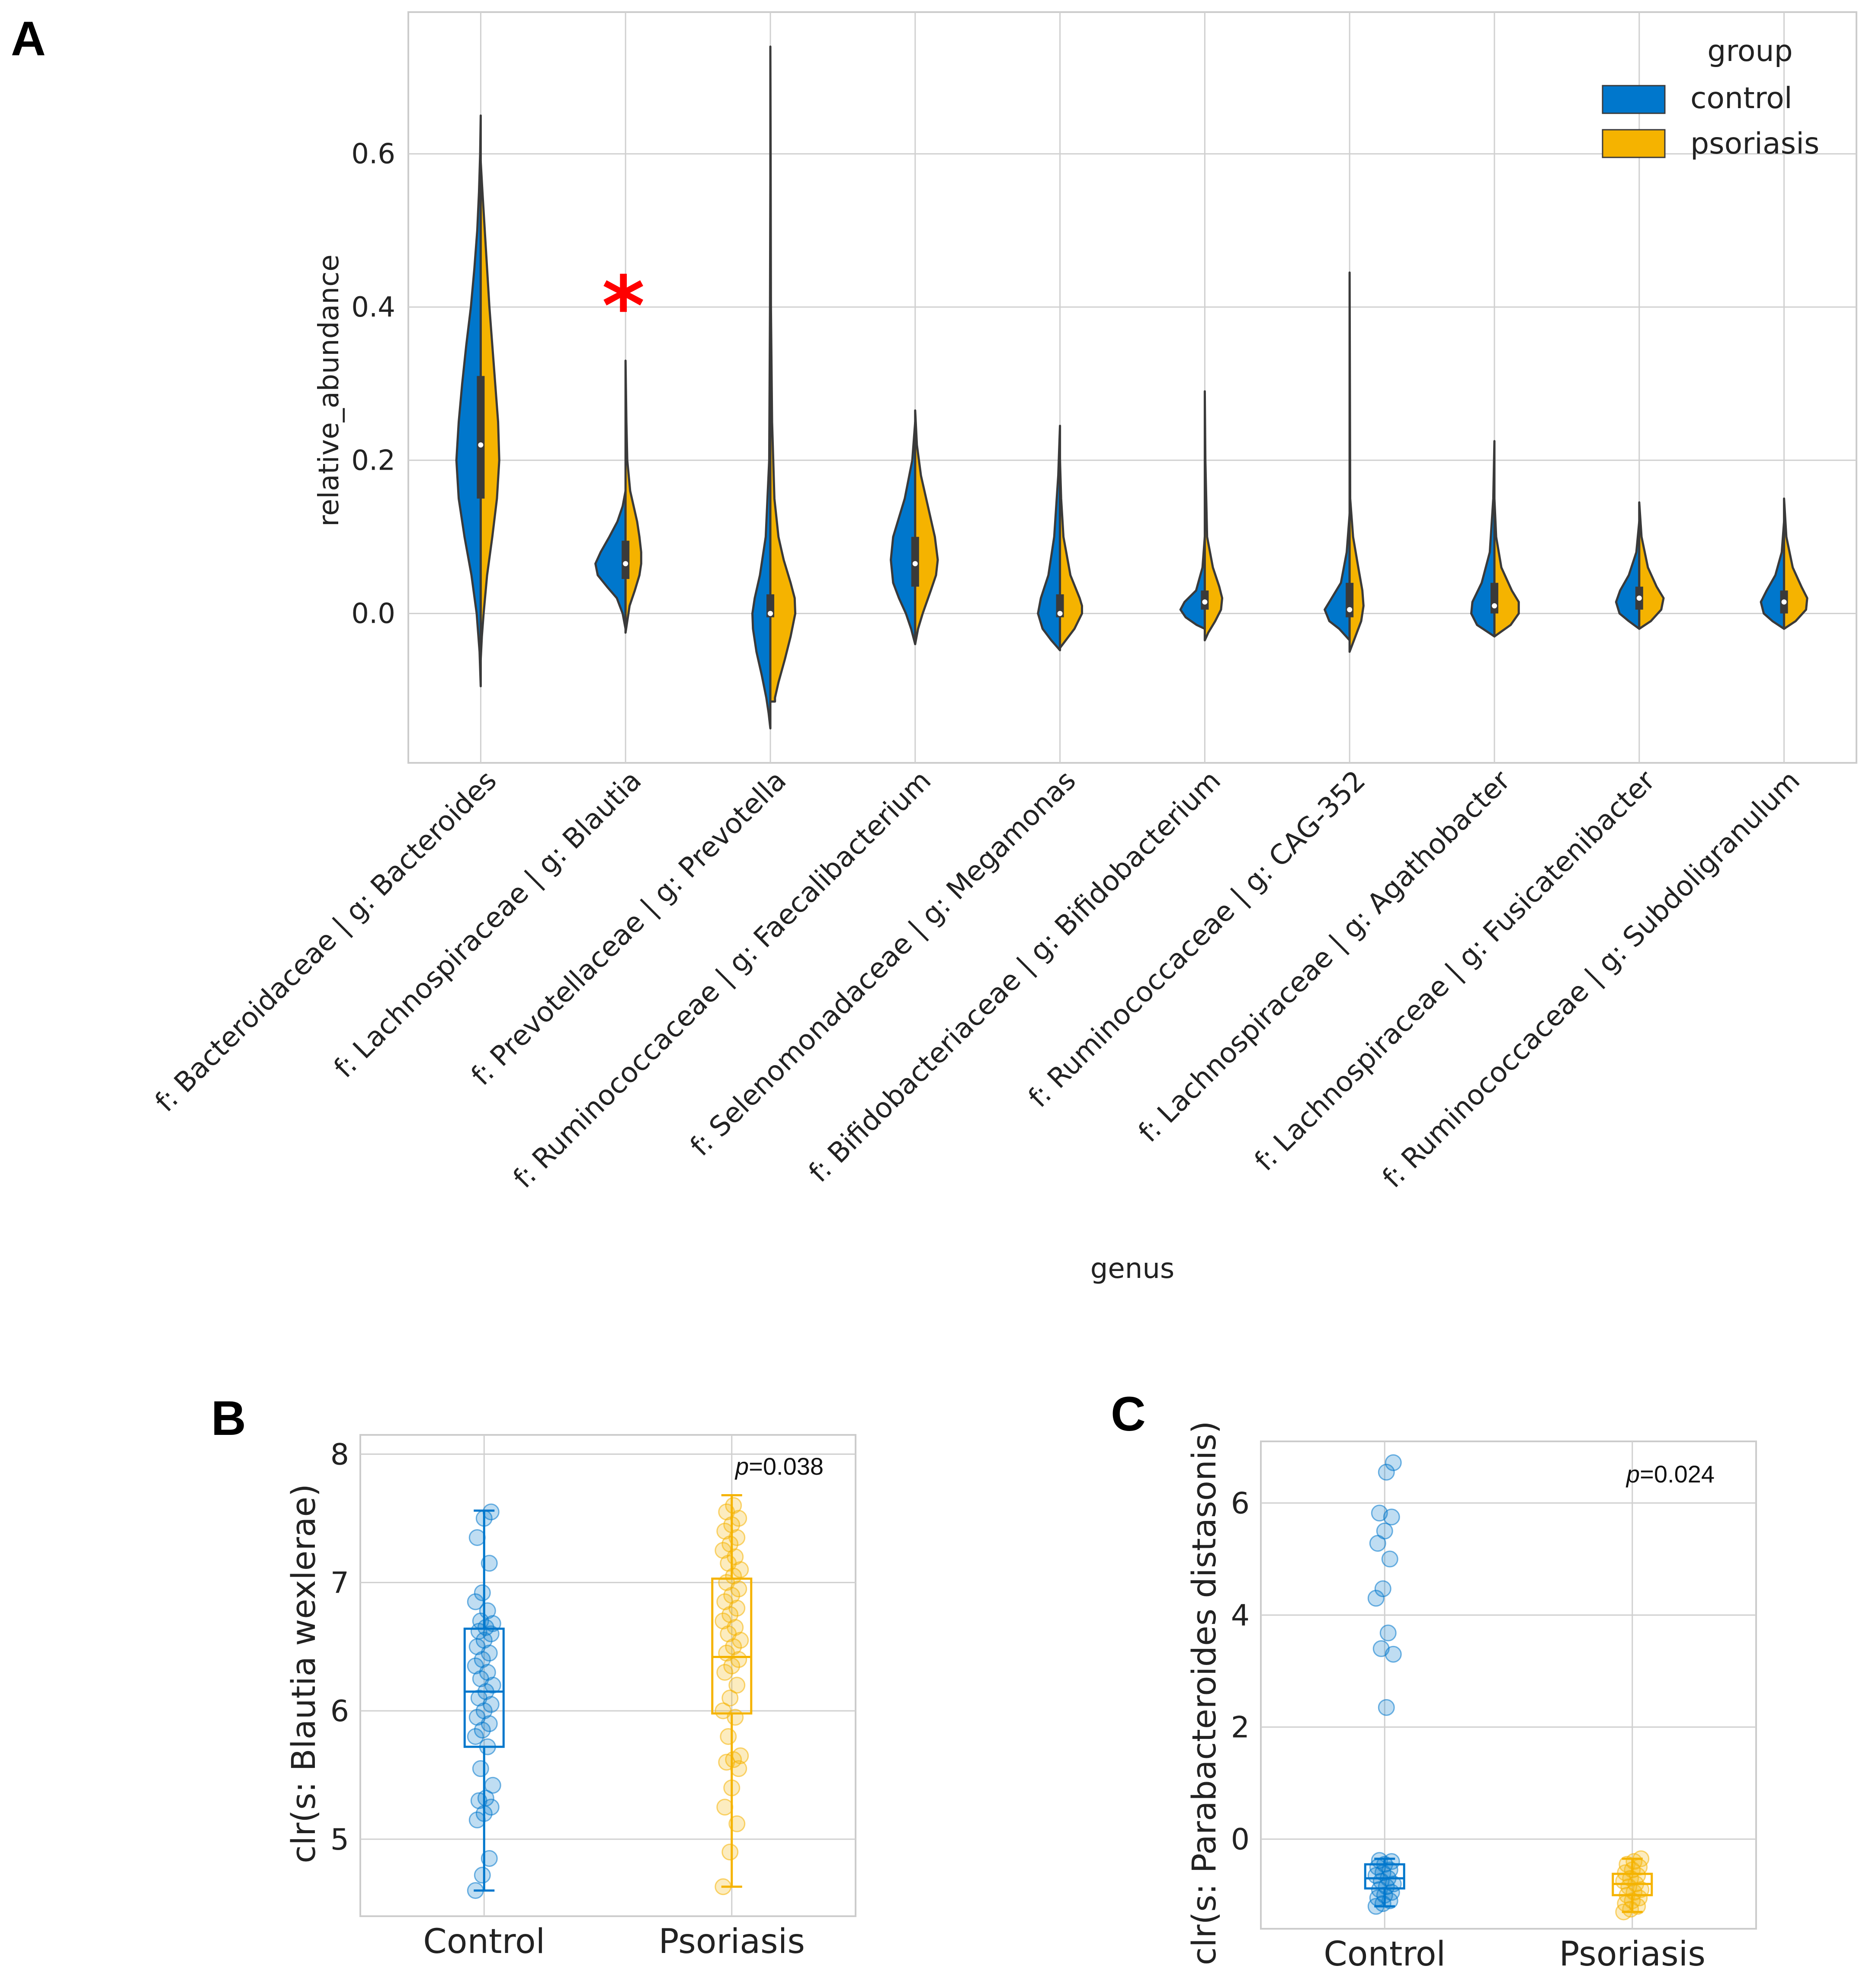  Describe the element at coordinates (786, 1466) in the screenshot. I see `p-value: =0.038` at that location.